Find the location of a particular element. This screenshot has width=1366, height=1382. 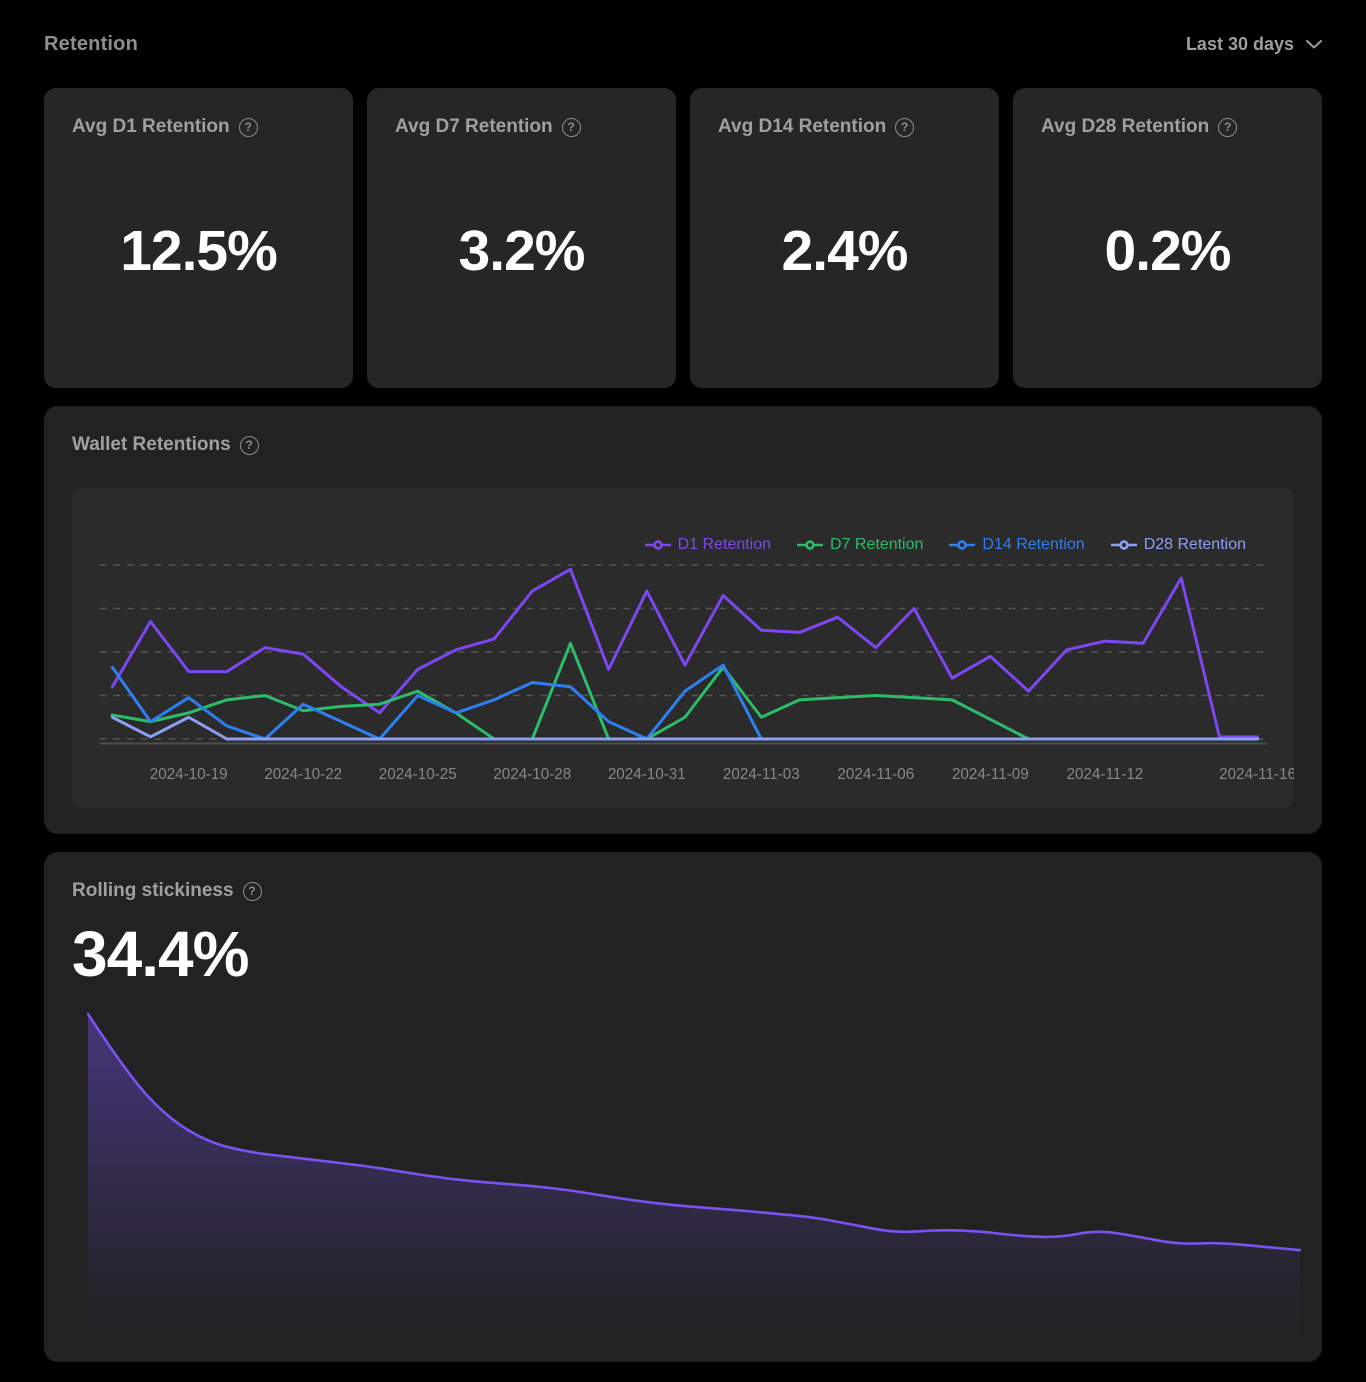

stat-card-value: 0.2% is located at coordinates (1168, 251).